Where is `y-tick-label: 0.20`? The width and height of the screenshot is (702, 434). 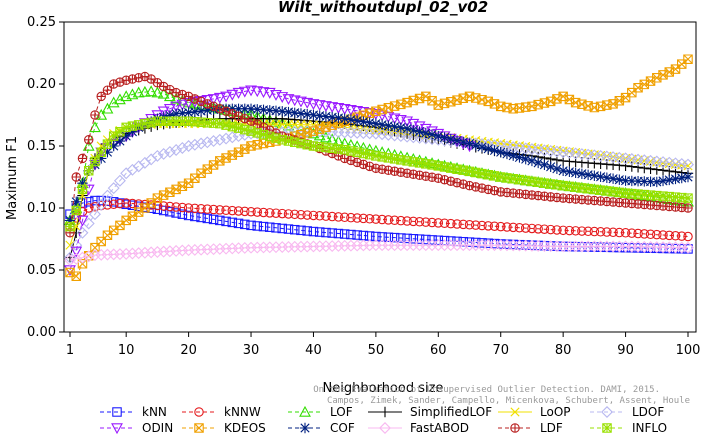
y-tick-label: 0.20 is located at coordinates (41, 84).